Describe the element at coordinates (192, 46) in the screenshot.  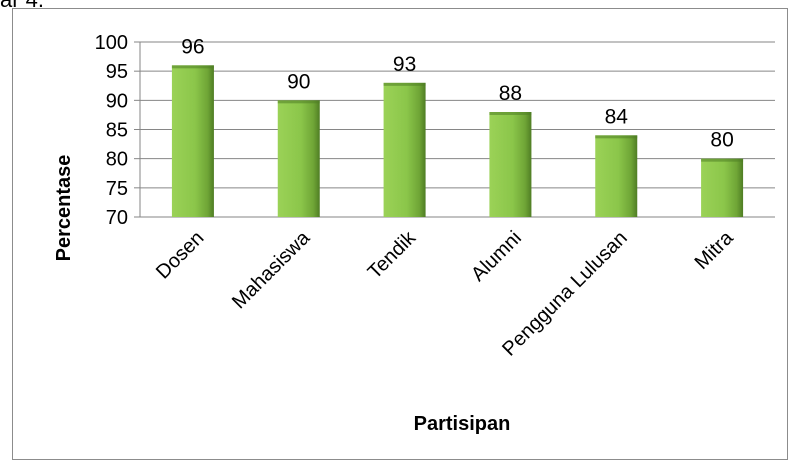
I see `data-label: 96` at that location.